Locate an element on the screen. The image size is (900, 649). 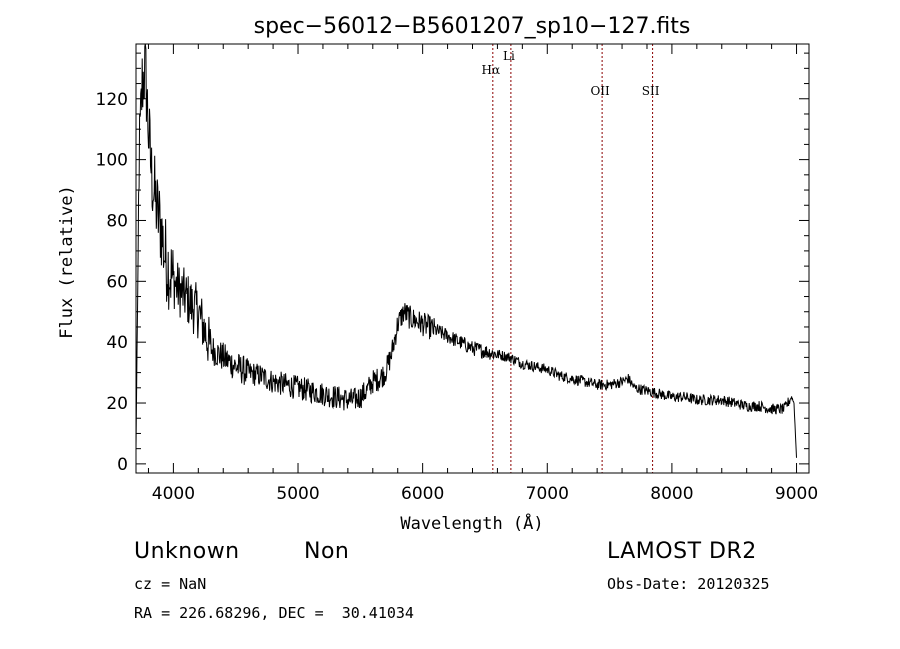
x-tick-label: 9000 is located at coordinates (796, 494).